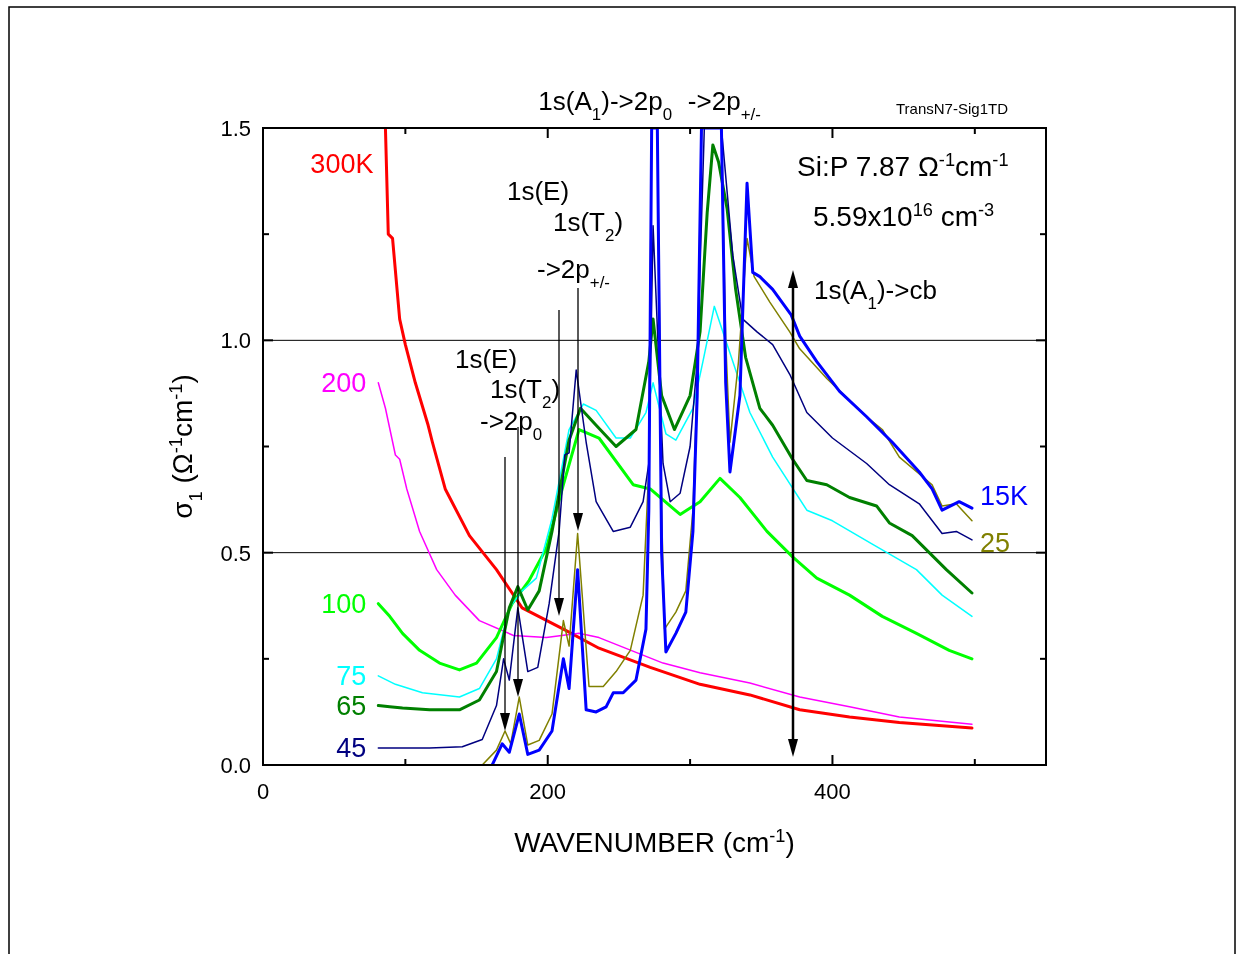 Image resolution: width=1245 pixels, height=954 pixels. Describe the element at coordinates (351, 705) in the screenshot. I see `series-label: 65` at that location.